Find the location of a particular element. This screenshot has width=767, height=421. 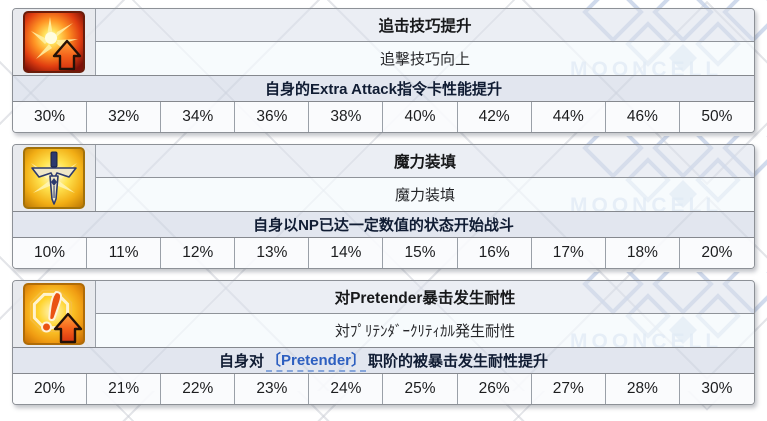

level-value: 21% is located at coordinates (124, 389).